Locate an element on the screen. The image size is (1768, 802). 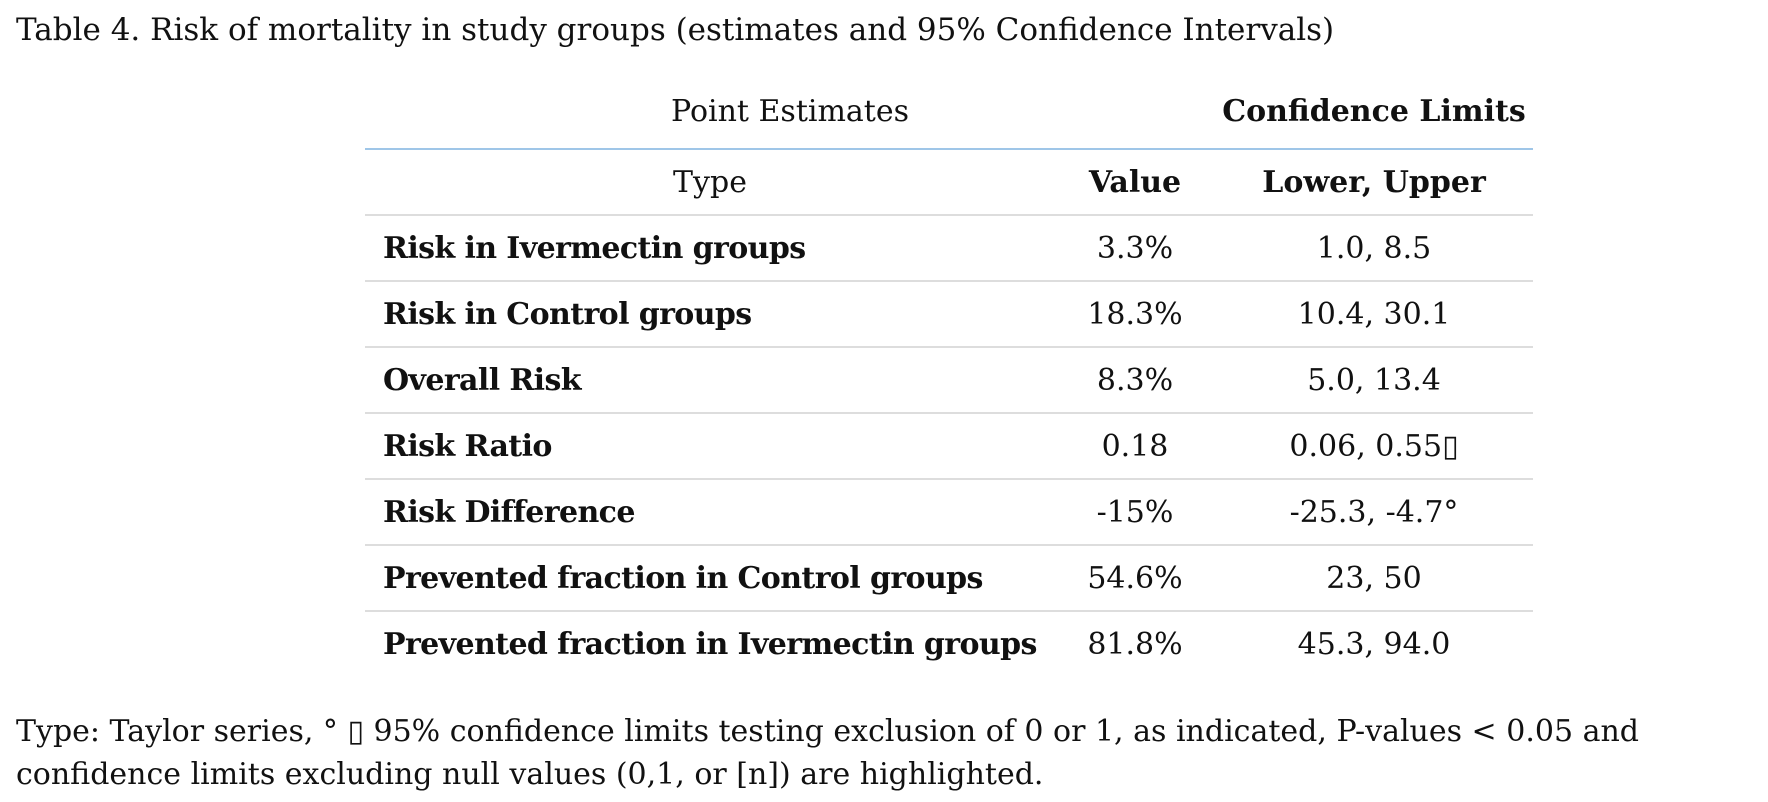
row-limits: 0.06, 0.55▯ is located at coordinates (1374, 446).